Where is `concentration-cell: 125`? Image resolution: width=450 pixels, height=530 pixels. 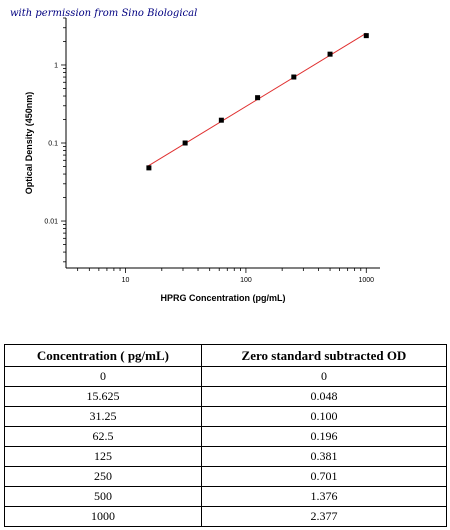 concentration-cell: 125 is located at coordinates (103, 456).